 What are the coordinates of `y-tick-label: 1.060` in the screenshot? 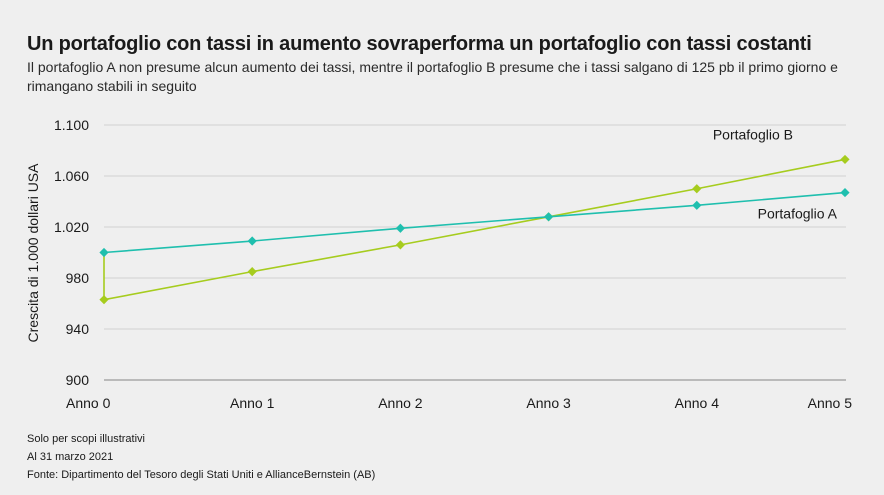 It's located at (71, 176).